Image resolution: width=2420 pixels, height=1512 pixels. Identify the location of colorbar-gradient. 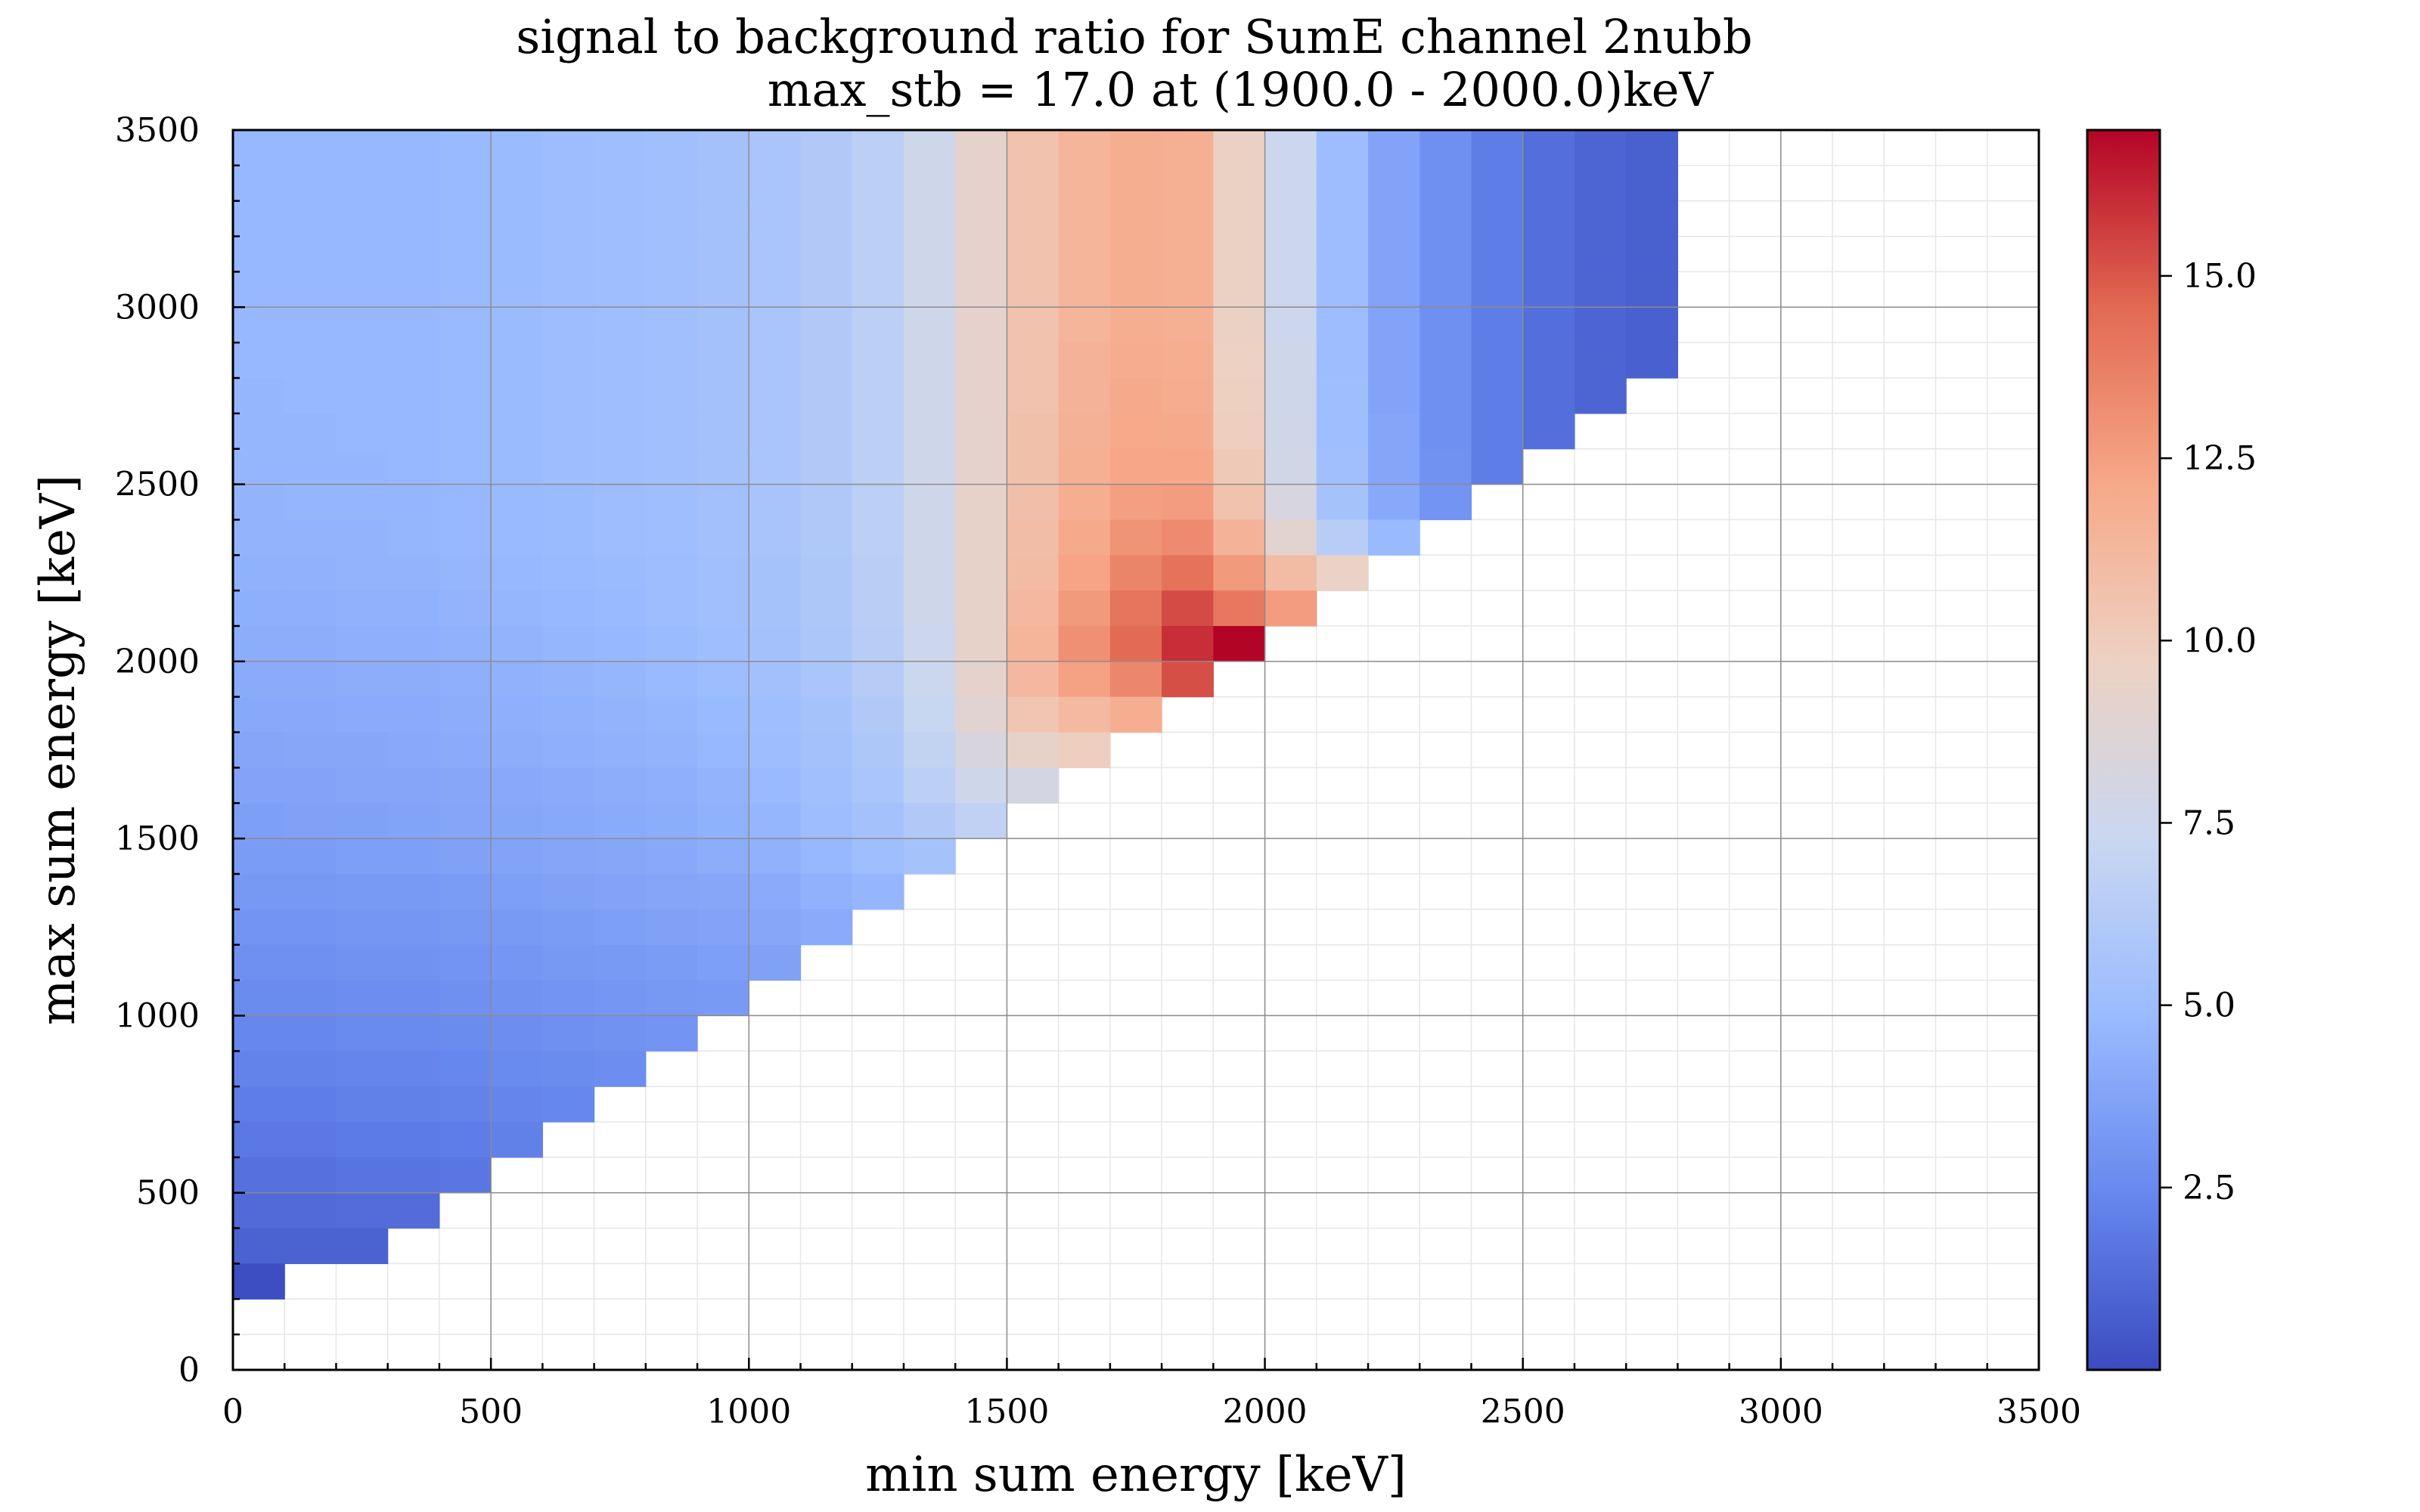
(2123, 750).